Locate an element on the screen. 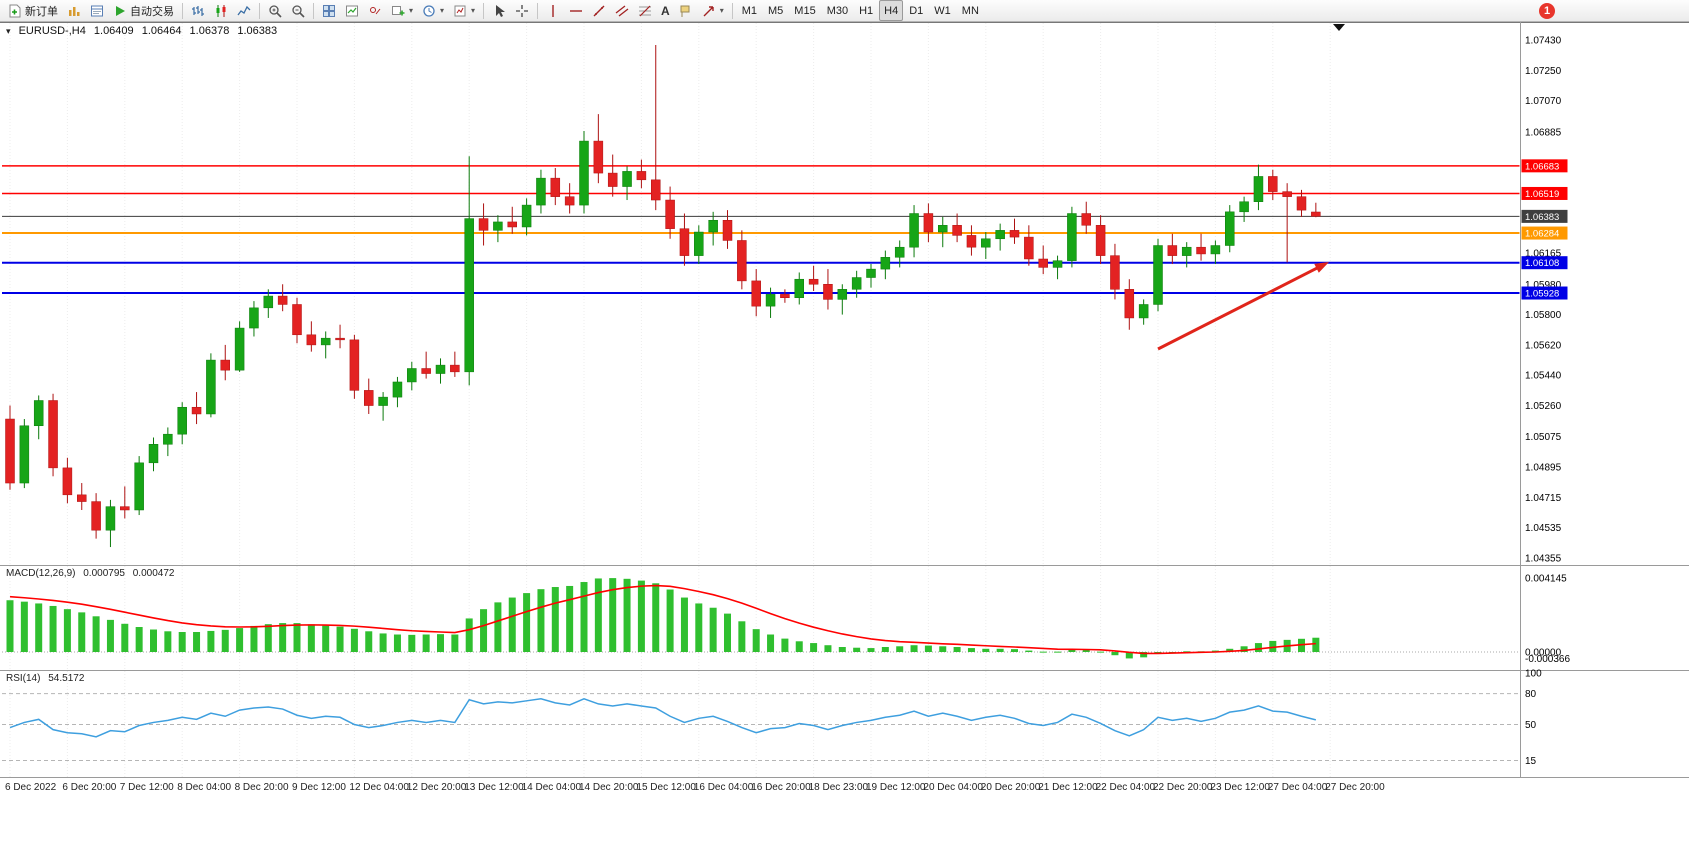 The image size is (1689, 860). timeframe-m30-button: M30 is located at coordinates (837, 10).